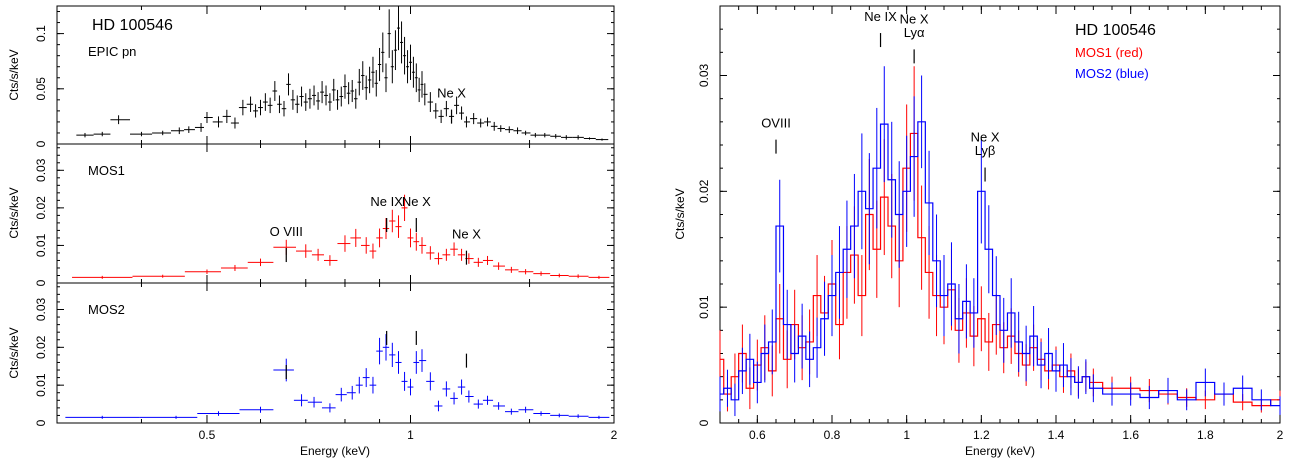 The width and height of the screenshot is (1292, 464). Describe the element at coordinates (914, 32) in the screenshot. I see `line-annotation: Lyα` at that location.